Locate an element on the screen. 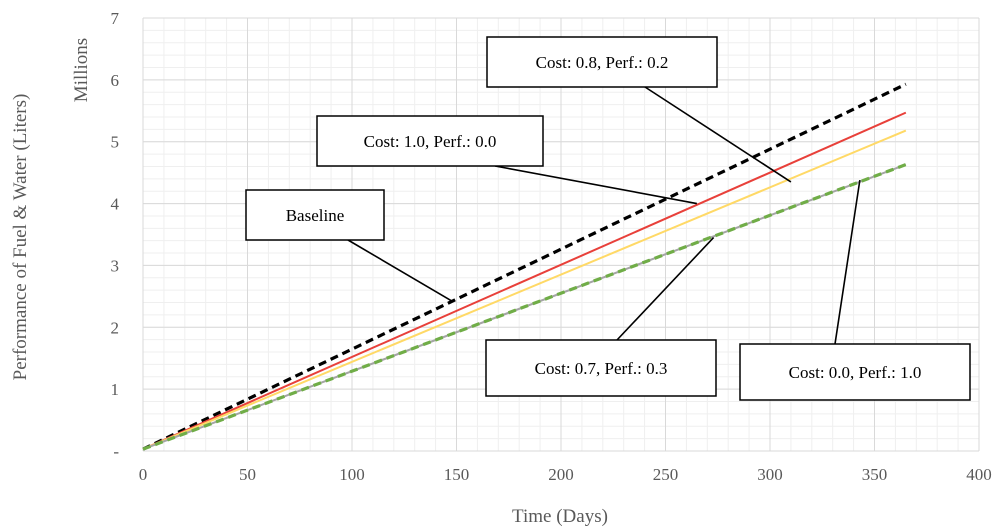  y-tick-label: 1 is located at coordinates (115, 389).